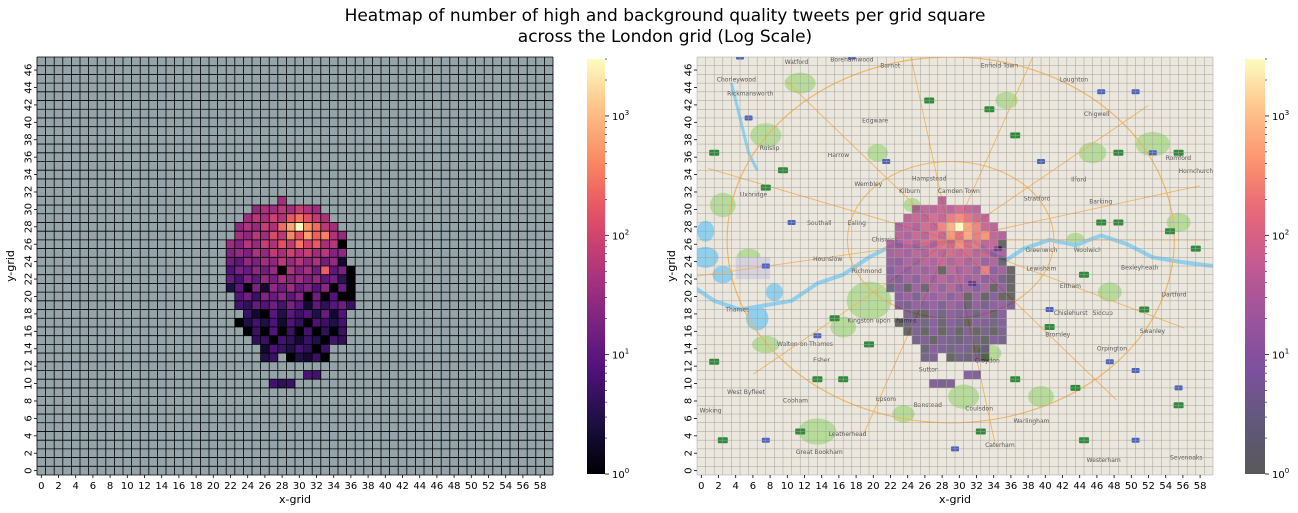 The height and width of the screenshot is (513, 1298). What do you see at coordinates (942, 486) in the screenshot?
I see `x-tick-label: 28` at bounding box center [942, 486].